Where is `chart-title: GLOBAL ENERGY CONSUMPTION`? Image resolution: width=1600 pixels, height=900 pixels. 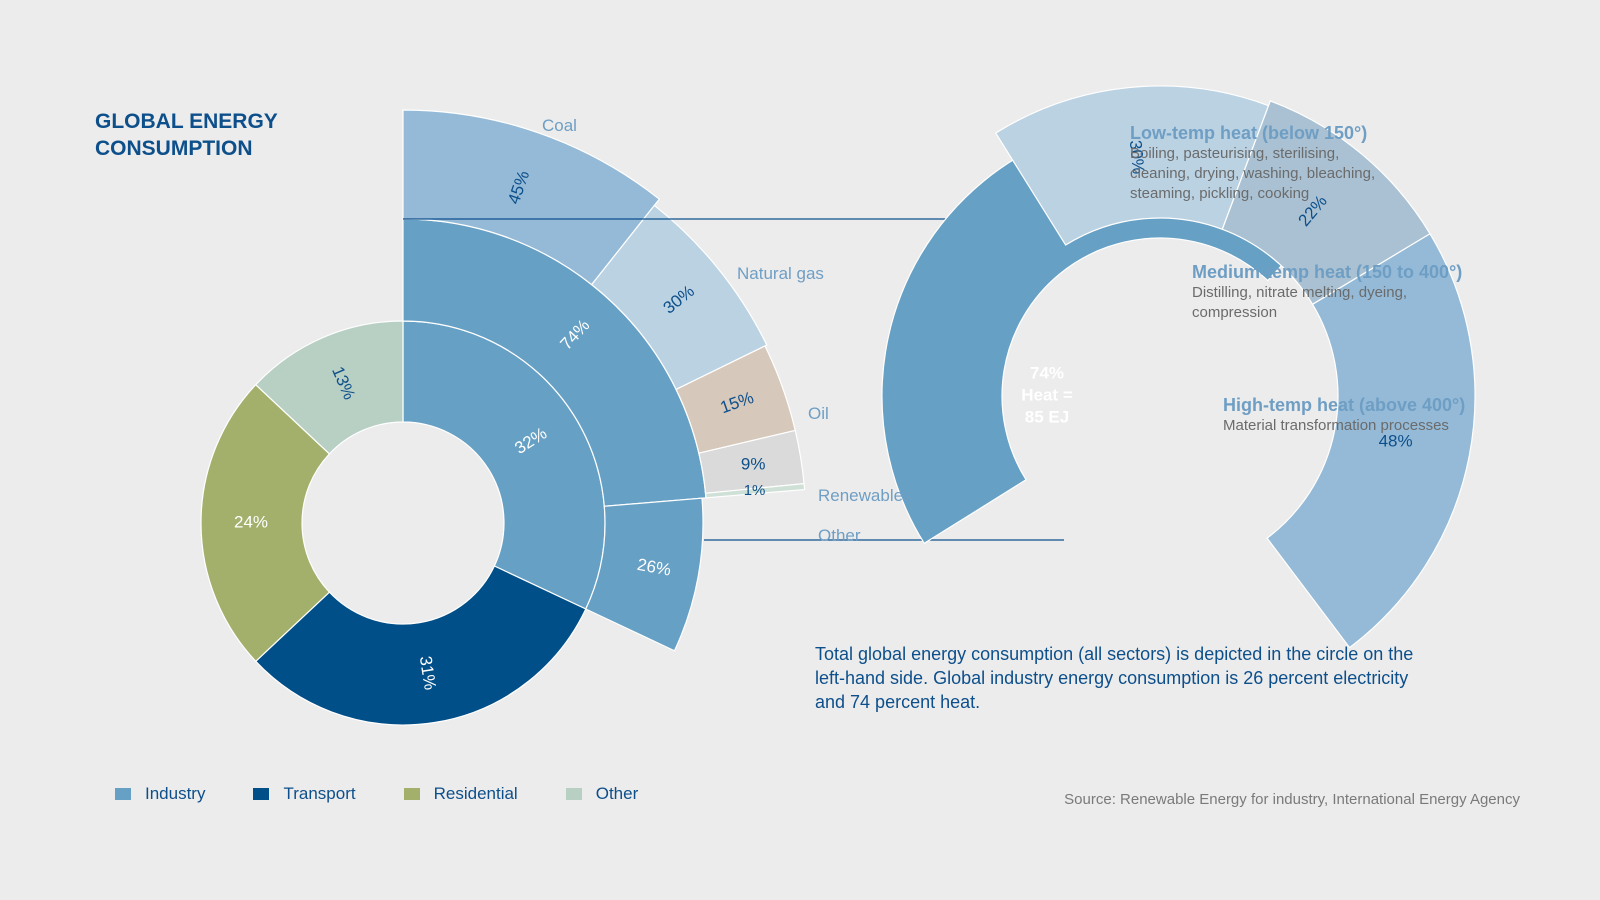 chart-title: GLOBAL ENERGY CONSUMPTION is located at coordinates (186, 135).